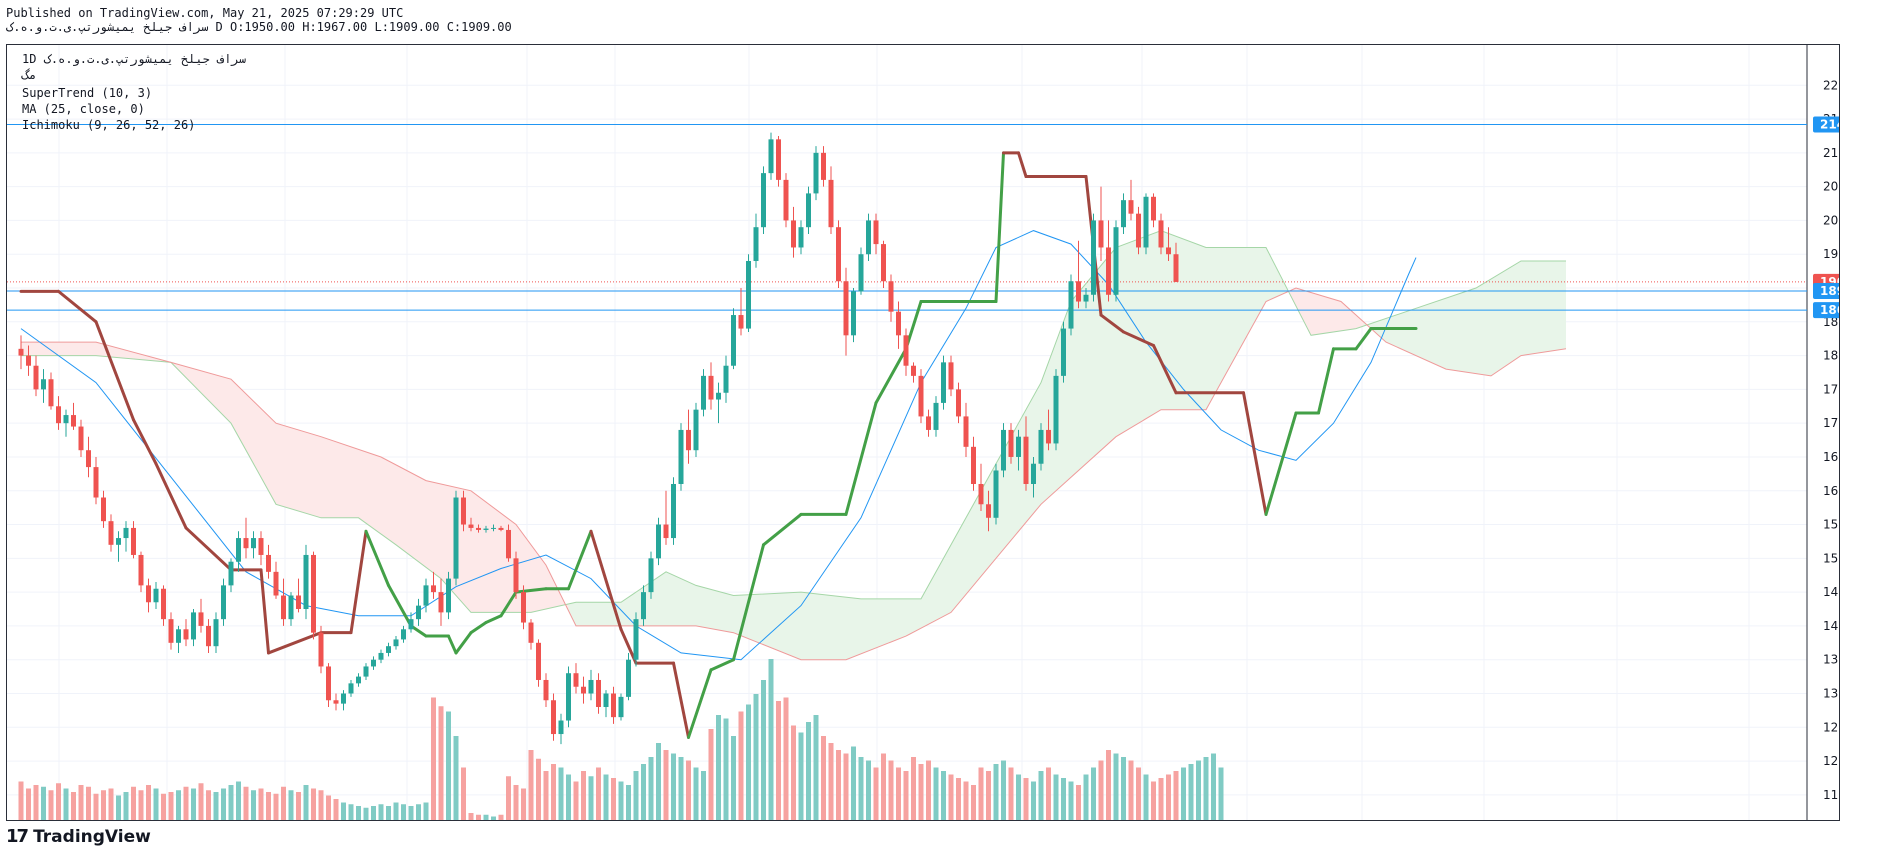 The image size is (1878, 858). I want to click on legend-ma: MA (25, close, 0), so click(83, 109).